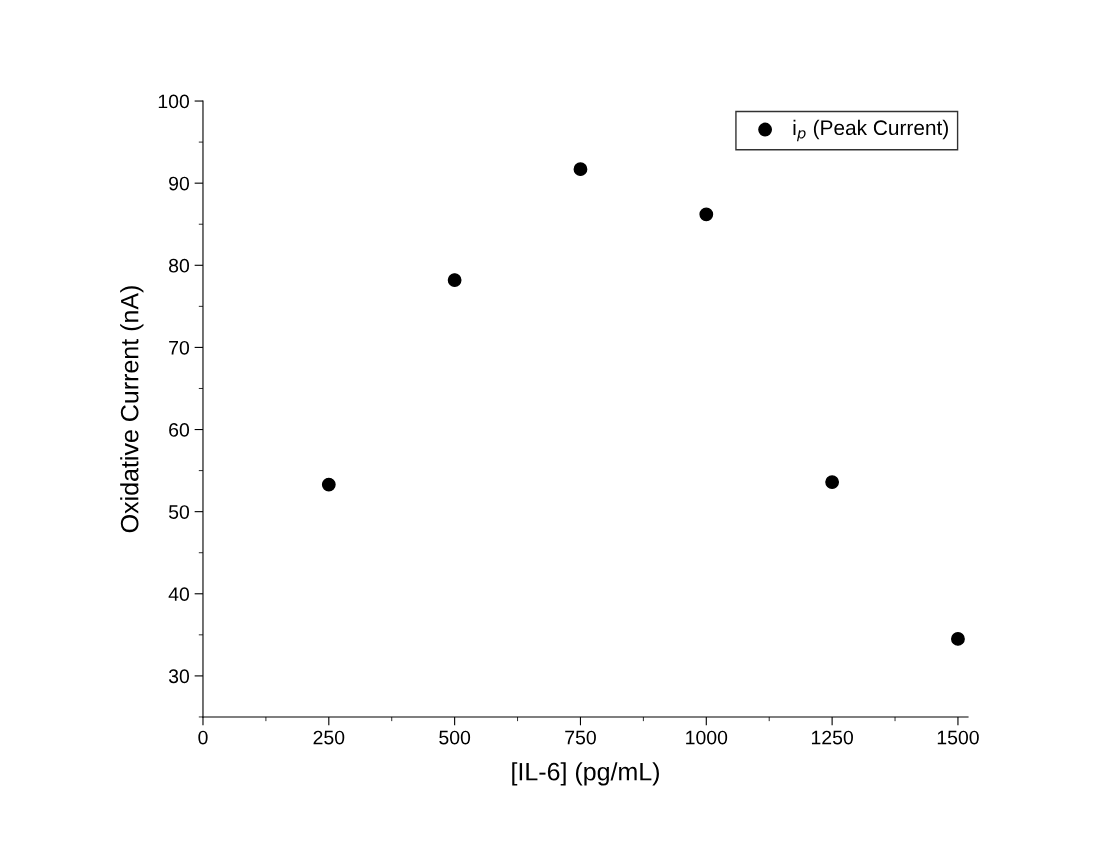  What do you see at coordinates (179, 430) in the screenshot?
I see `y-tick-label: 60` at bounding box center [179, 430].